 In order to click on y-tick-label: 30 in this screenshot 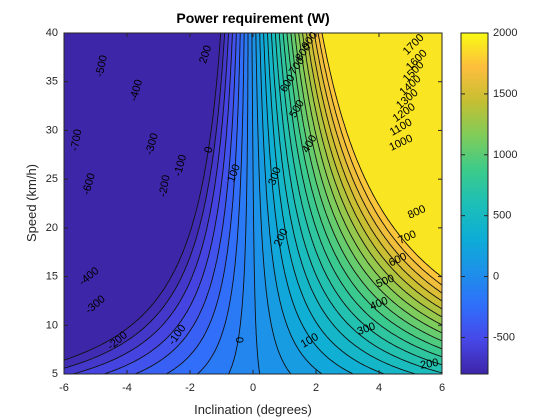, I will do `click(52, 130)`.